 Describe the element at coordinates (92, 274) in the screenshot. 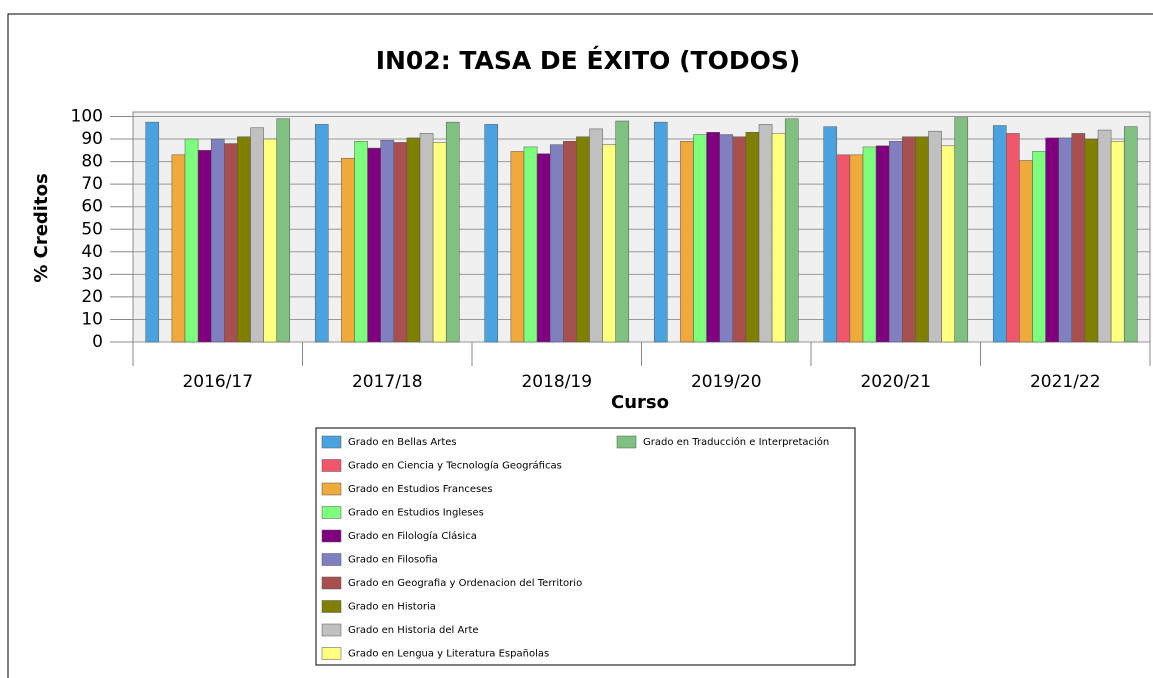

I see `y-tick-label: 30` at that location.